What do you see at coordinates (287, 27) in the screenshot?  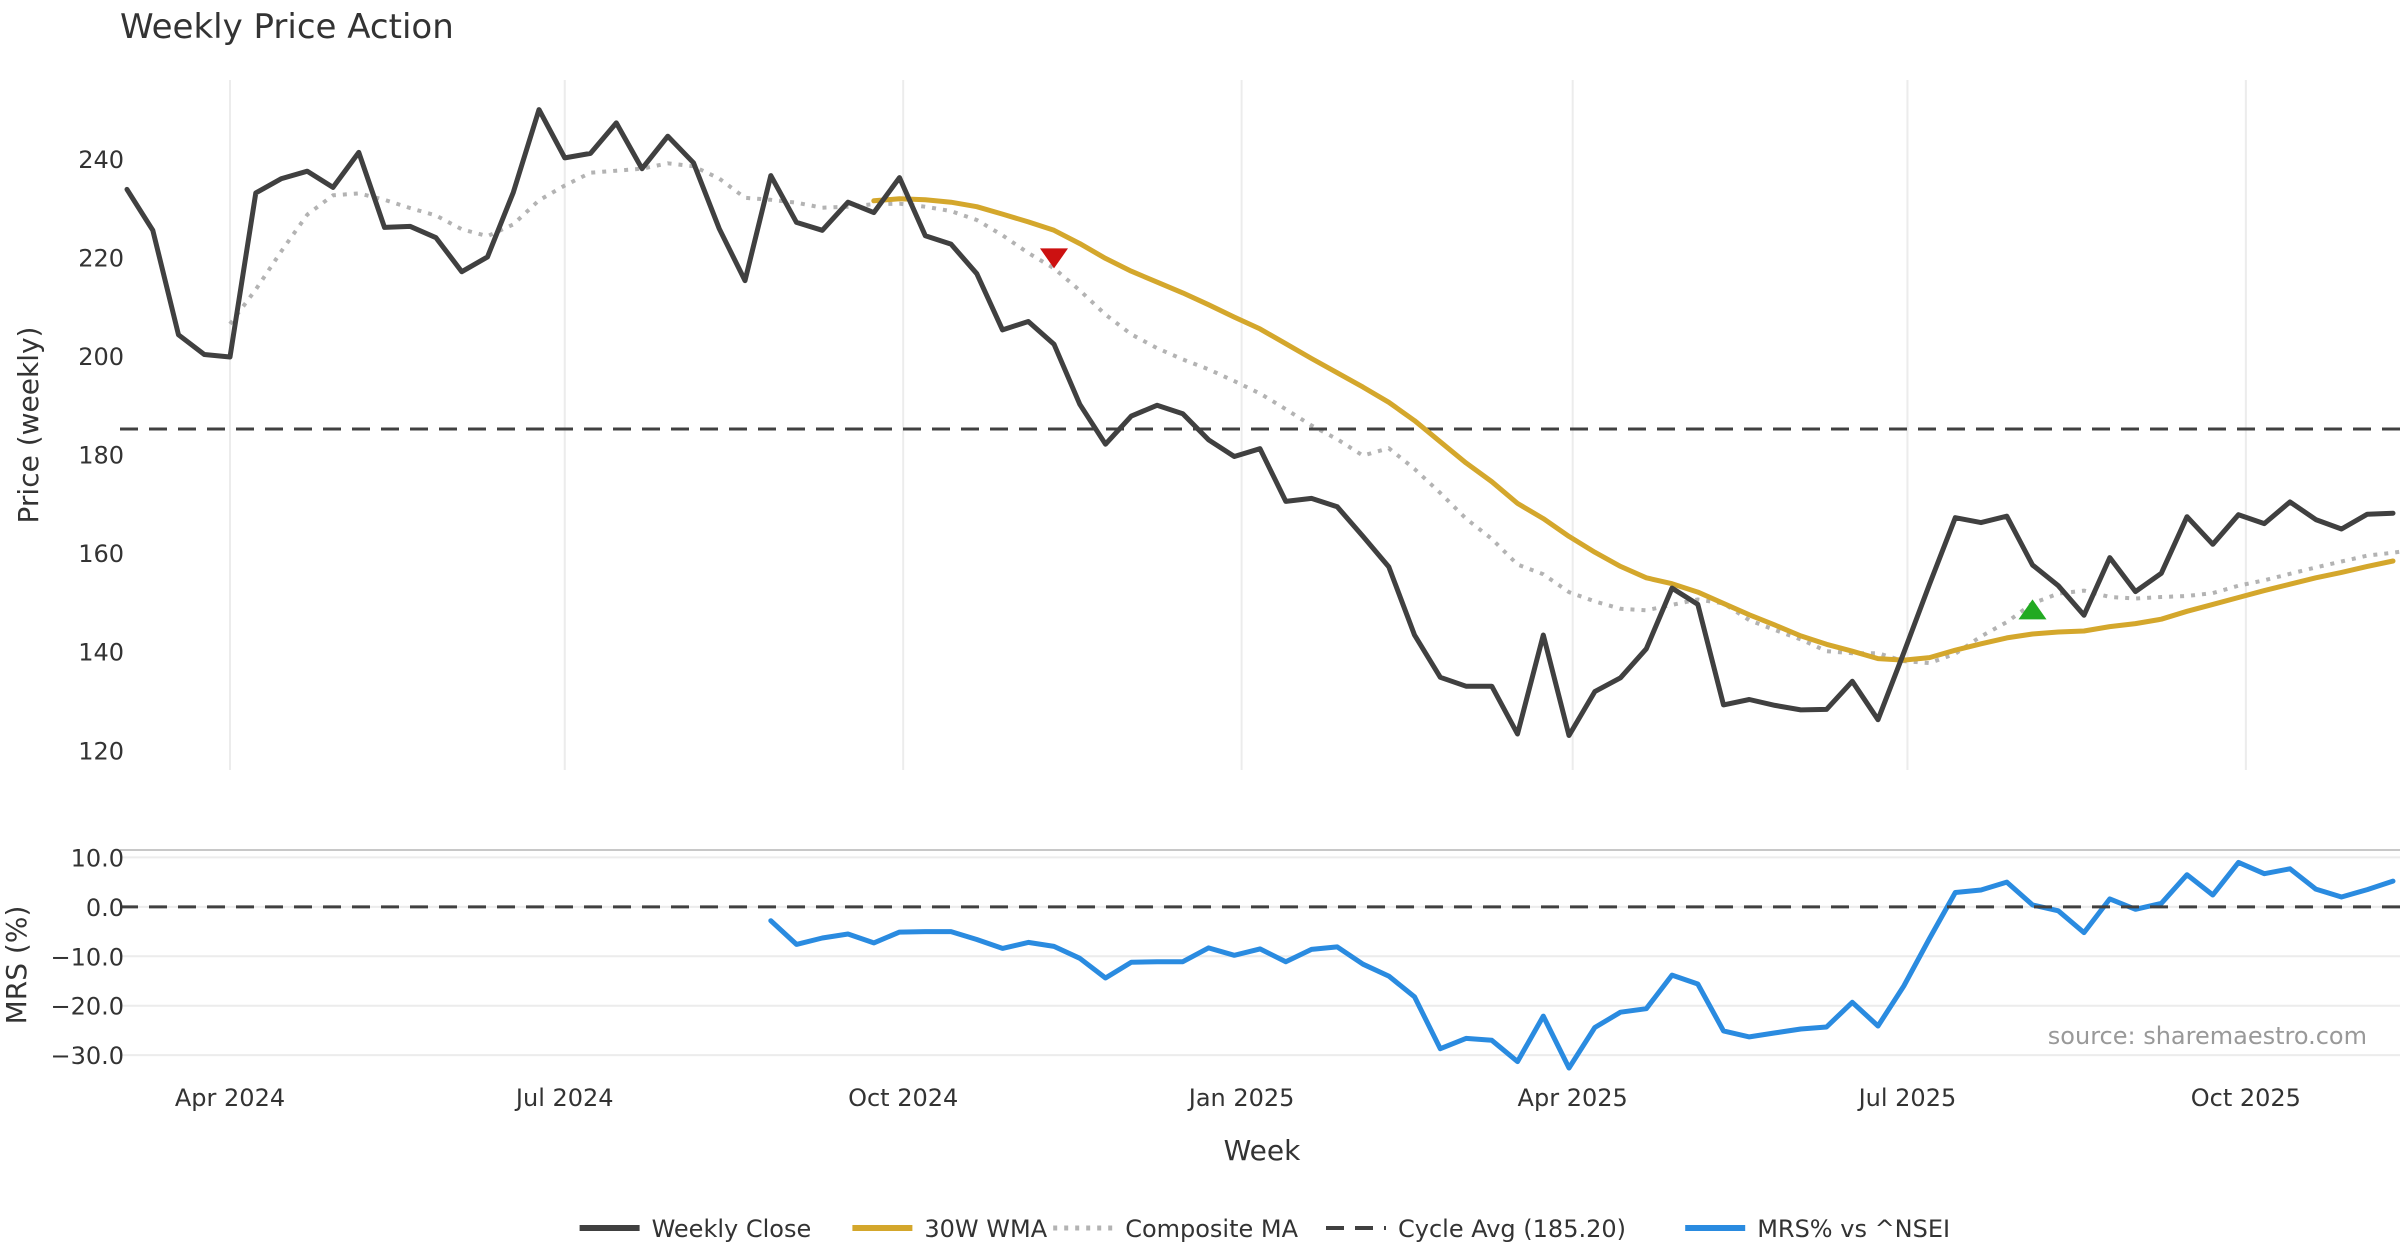 I see `chart-title: Weekly Price Action` at bounding box center [287, 27].